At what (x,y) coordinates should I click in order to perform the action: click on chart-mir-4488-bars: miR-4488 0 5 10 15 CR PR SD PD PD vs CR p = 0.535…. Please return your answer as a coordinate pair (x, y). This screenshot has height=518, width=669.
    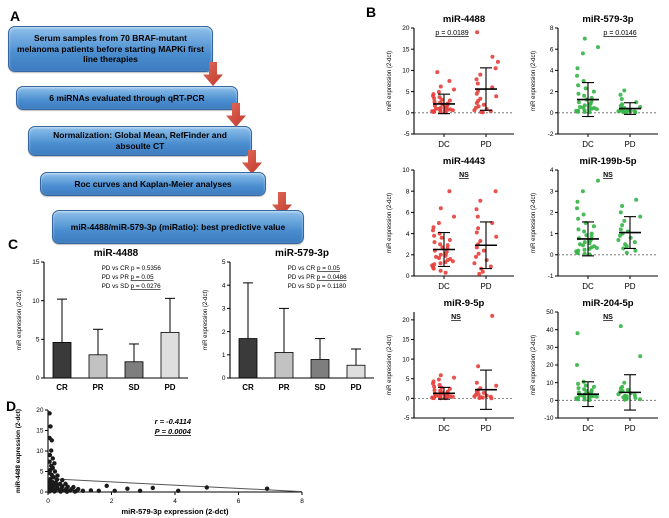
    Looking at the image, I should click on (104, 320).